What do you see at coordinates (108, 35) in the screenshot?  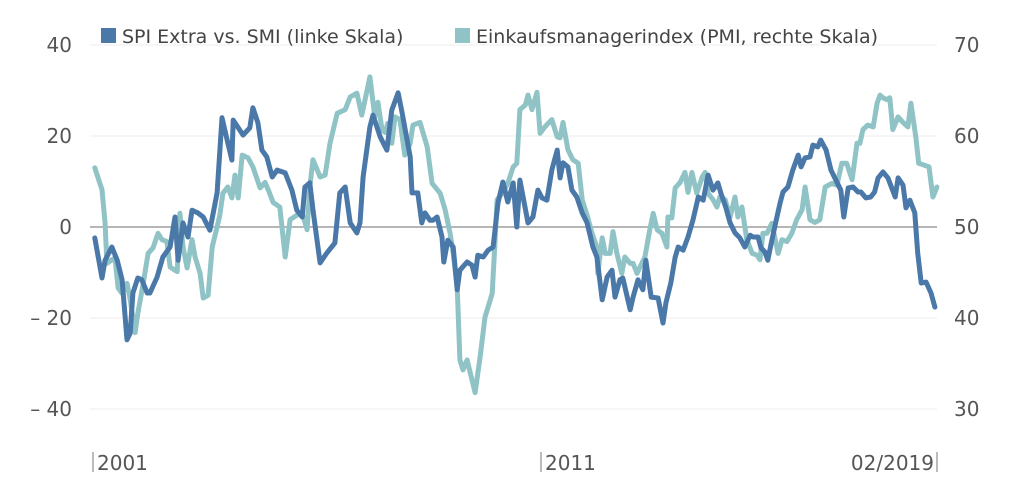 I see `legend-swatch-spi` at bounding box center [108, 35].